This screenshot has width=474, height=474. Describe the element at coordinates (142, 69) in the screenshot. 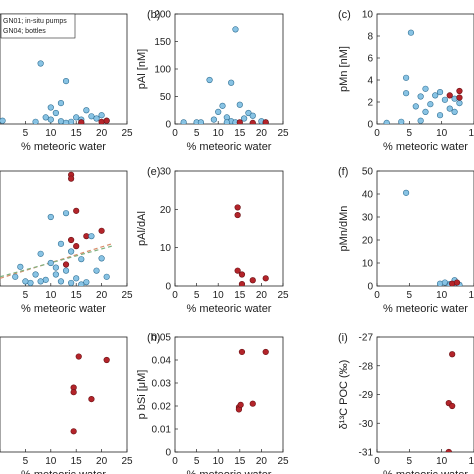

I see `y-axis-label: pAl [nM]` at that location.